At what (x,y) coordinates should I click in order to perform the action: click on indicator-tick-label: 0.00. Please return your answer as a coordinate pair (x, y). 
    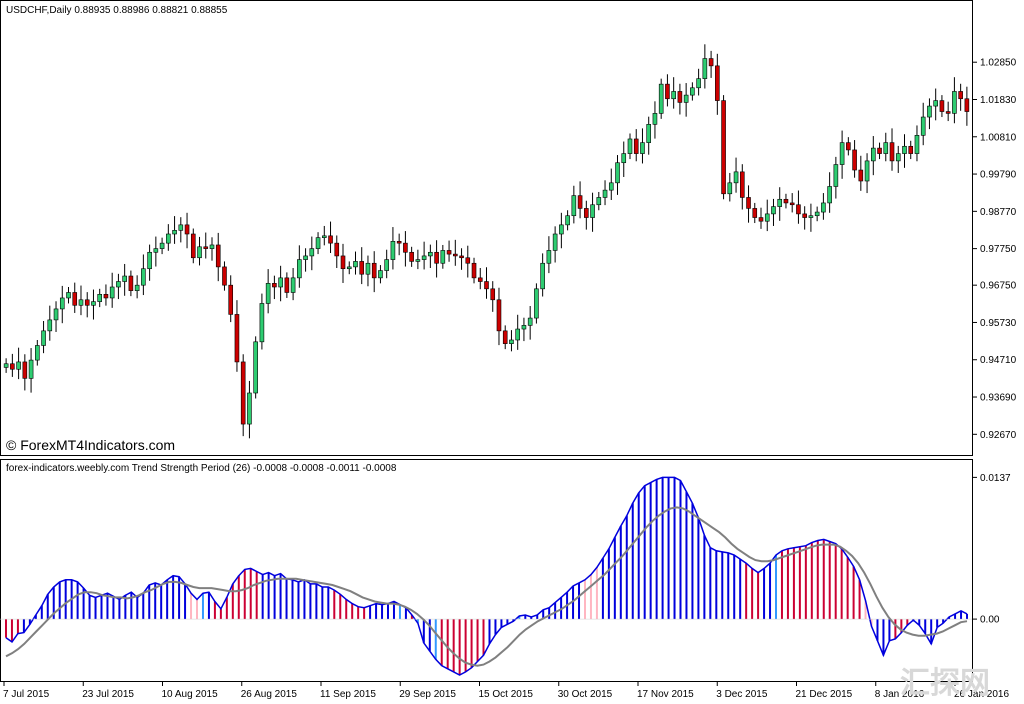
    Looking at the image, I should click on (990, 620).